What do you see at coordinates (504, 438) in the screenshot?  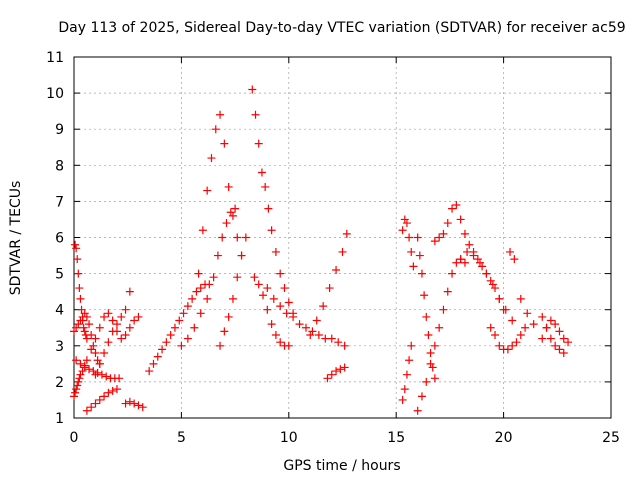 I see `x-tick-label: 20` at bounding box center [504, 438].